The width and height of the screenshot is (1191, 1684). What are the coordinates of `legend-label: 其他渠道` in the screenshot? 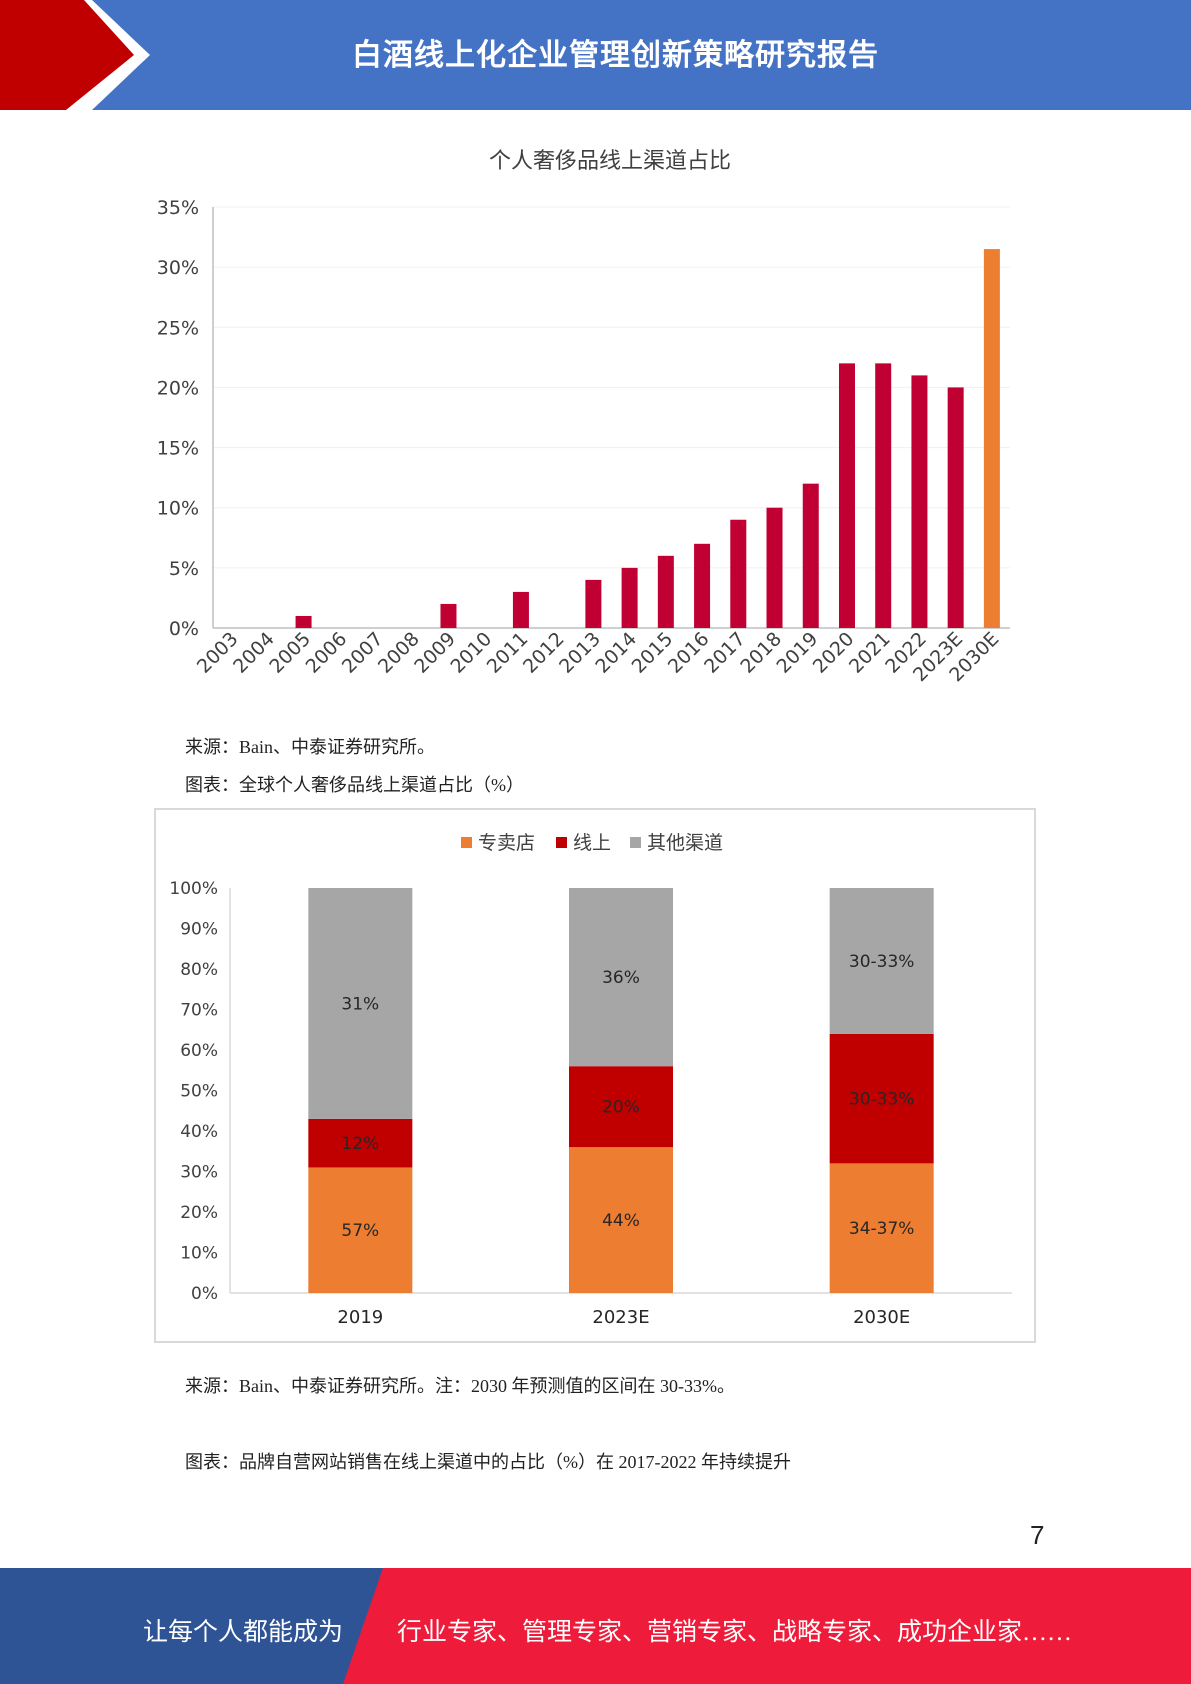 It's located at (685, 843).